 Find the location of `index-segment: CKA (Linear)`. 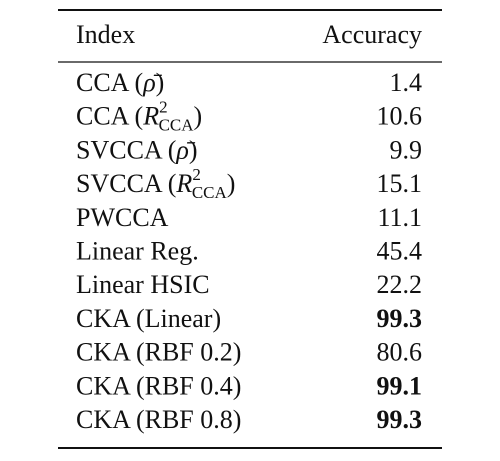

index-segment: CKA (Linear) is located at coordinates (148, 318).